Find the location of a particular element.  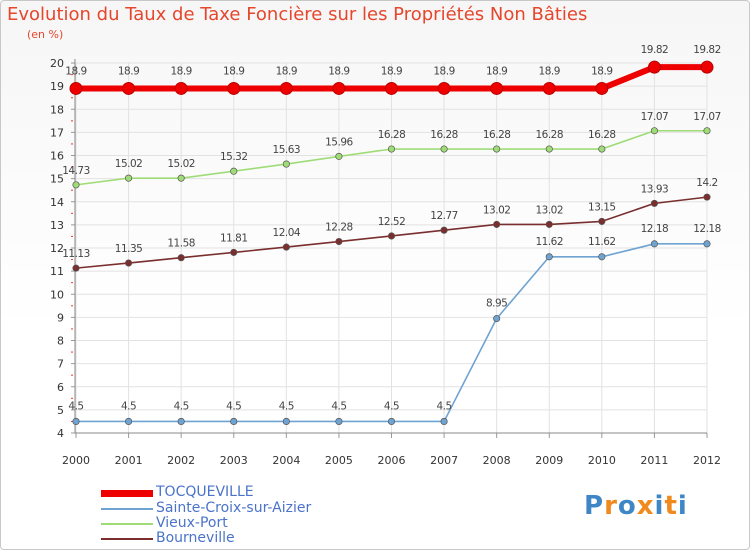

data-point-TOCQUEVILLE-2001 is located at coordinates (129, 88).